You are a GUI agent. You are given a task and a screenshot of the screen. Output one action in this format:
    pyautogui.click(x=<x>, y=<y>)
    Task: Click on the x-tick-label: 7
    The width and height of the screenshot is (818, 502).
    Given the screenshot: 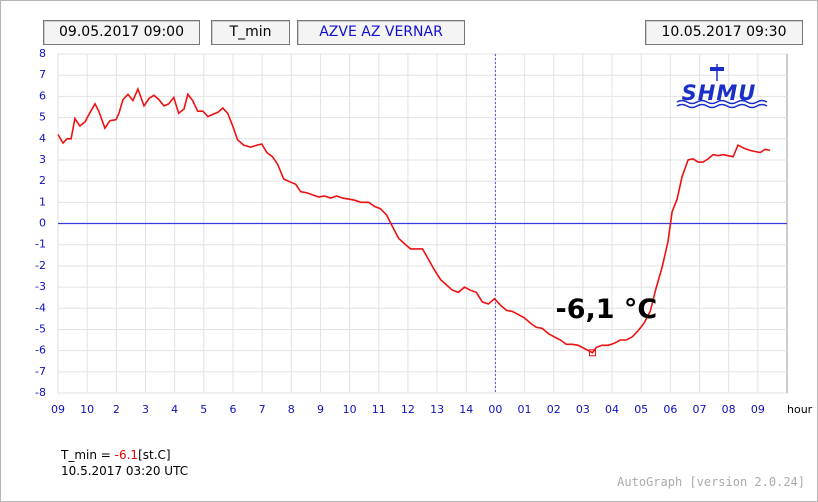 What is the action you would take?
    pyautogui.click(x=262, y=409)
    